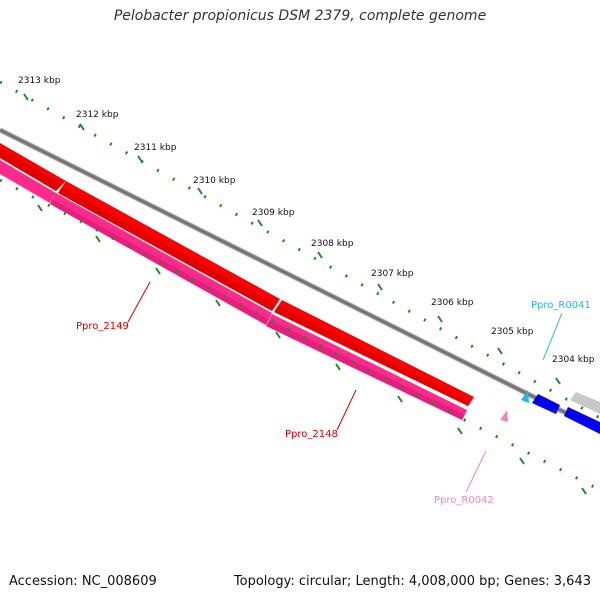 The height and width of the screenshot is (600, 600). Describe the element at coordinates (97, 115) in the screenshot. I see `ruler-label: 2312 kbp` at that location.